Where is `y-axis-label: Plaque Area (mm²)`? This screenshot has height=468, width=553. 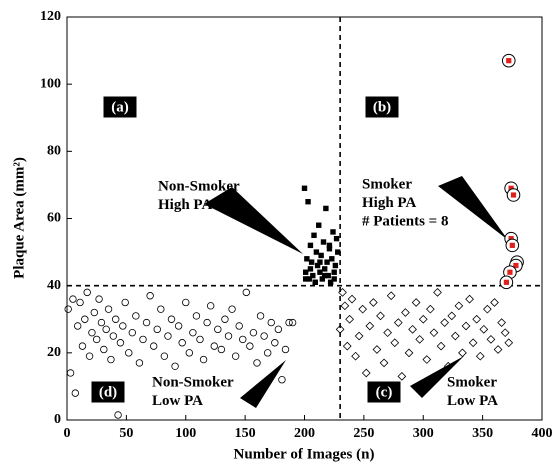
y-axis-label: Plaque Area (mm²) is located at coordinates (19, 218).